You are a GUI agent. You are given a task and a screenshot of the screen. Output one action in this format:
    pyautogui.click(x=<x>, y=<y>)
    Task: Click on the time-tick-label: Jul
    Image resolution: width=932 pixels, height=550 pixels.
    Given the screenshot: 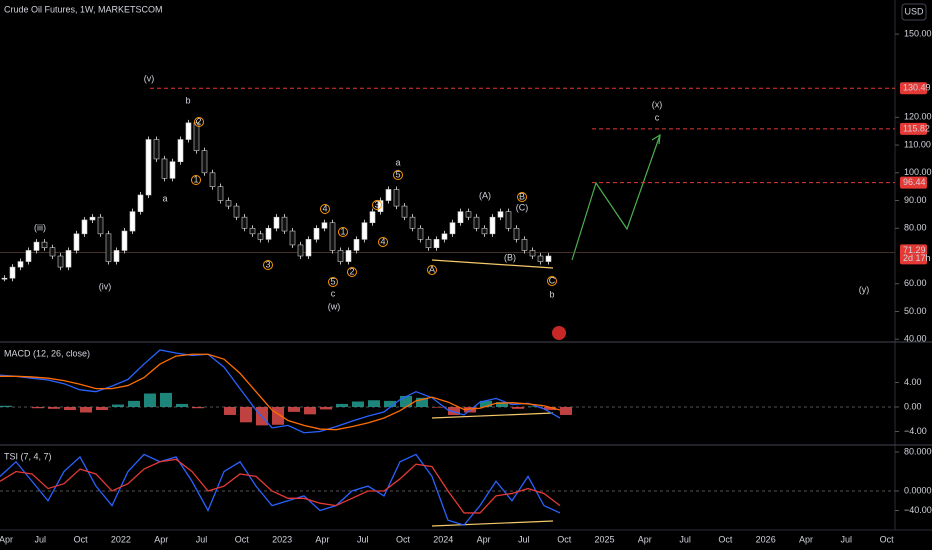 What is the action you would take?
    pyautogui.click(x=363, y=539)
    